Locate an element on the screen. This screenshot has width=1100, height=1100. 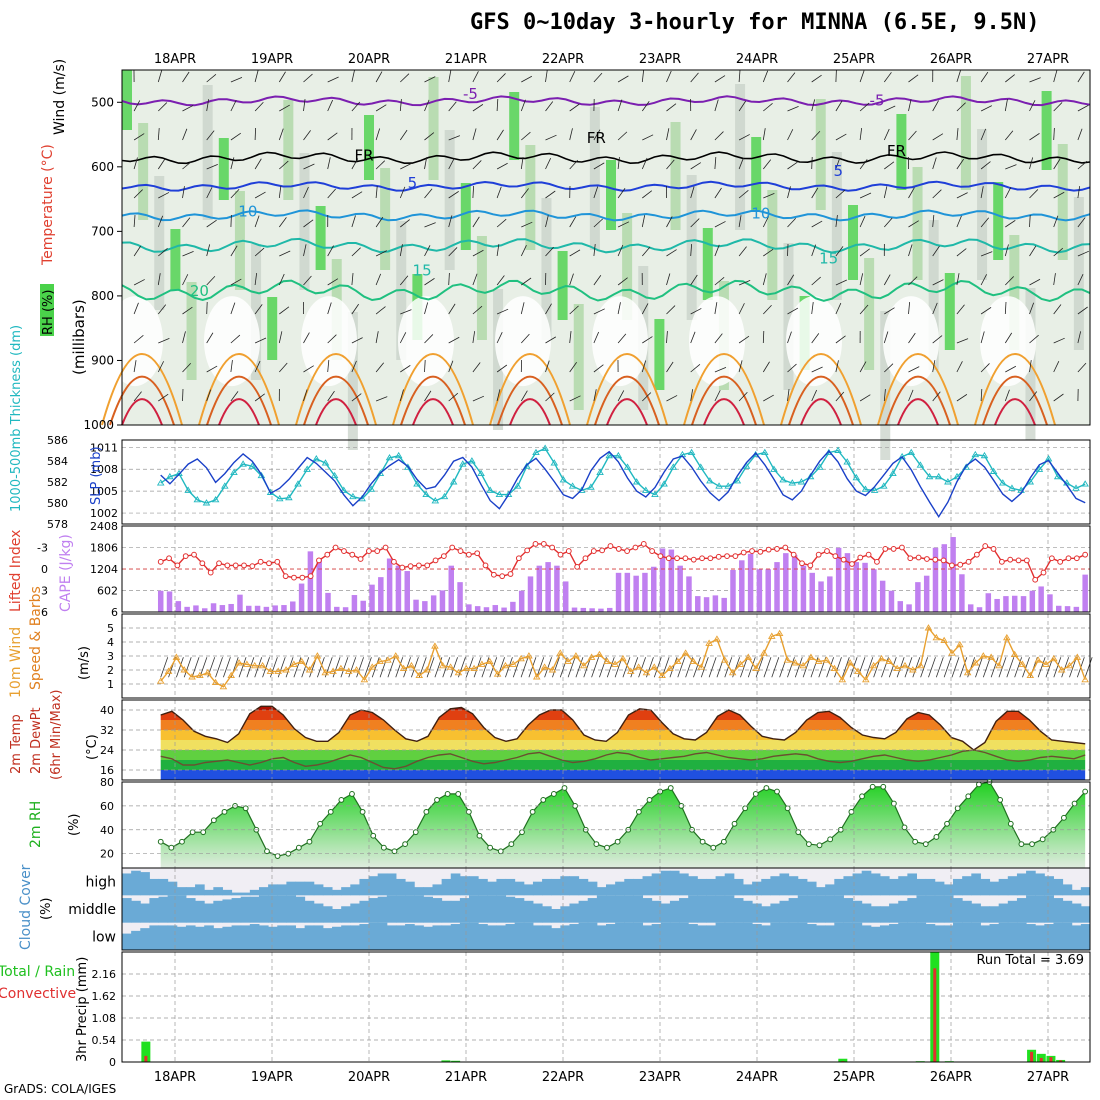
li-tick-label: 0 is located at coordinates (44, 569).